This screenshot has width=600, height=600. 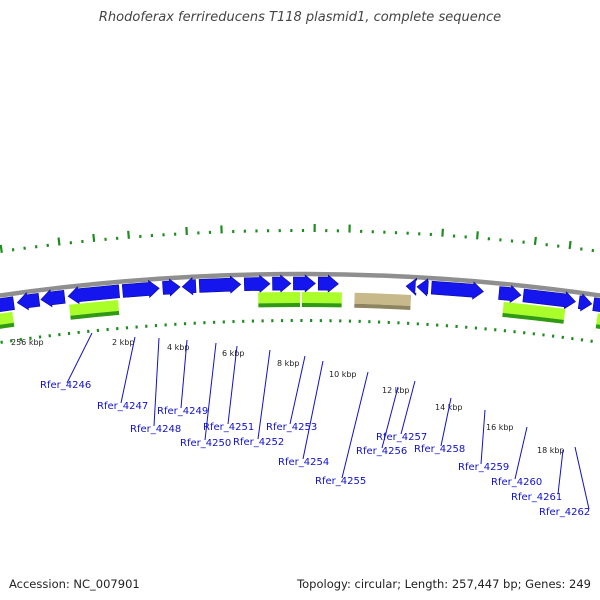 What do you see at coordinates (205, 443) in the screenshot?
I see `gene-label: Rfer_4250` at bounding box center [205, 443].